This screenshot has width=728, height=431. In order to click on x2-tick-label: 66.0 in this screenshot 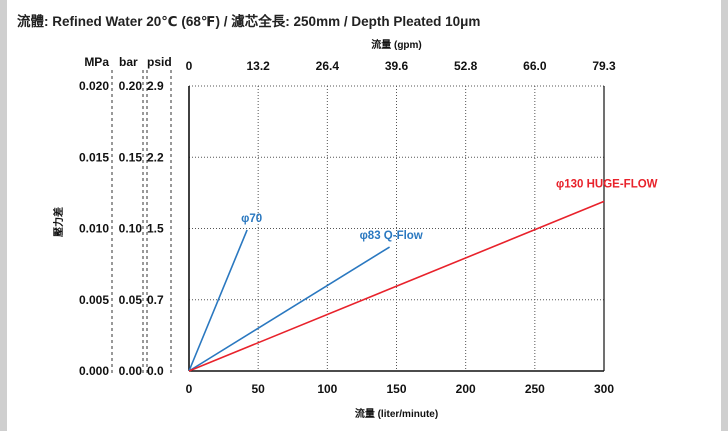, I will do `click(535, 66)`.